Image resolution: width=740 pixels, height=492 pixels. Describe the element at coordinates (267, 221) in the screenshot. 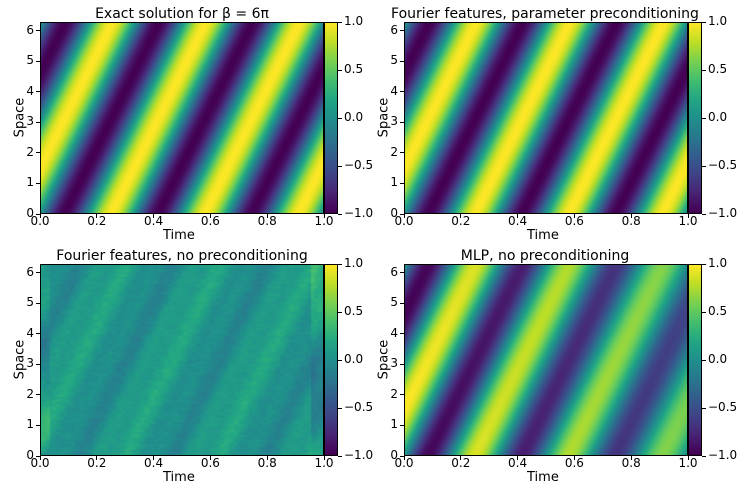

I see `x-tick-label: 0.8` at that location.